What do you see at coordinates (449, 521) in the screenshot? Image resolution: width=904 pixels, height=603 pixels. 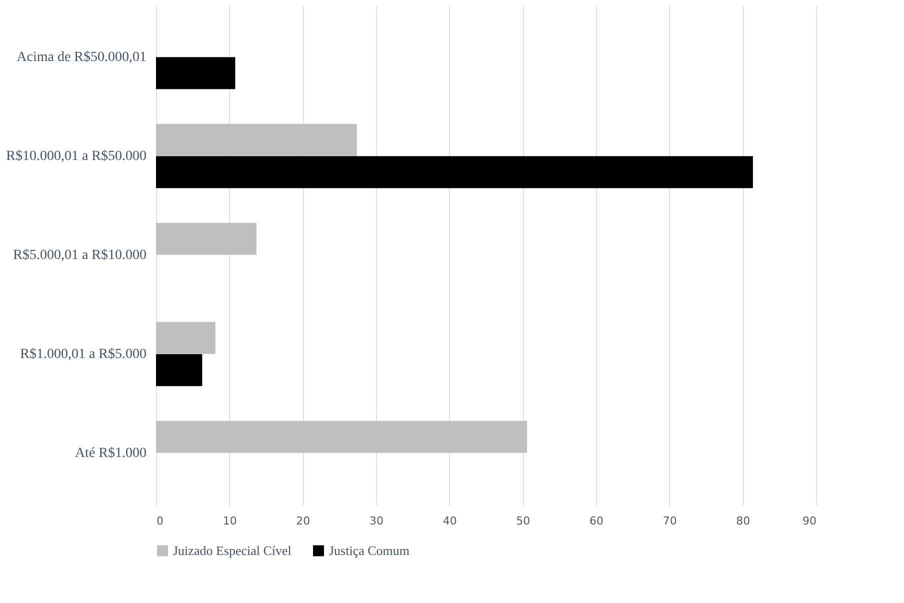 I see `x-tick-label: 40` at bounding box center [449, 521].